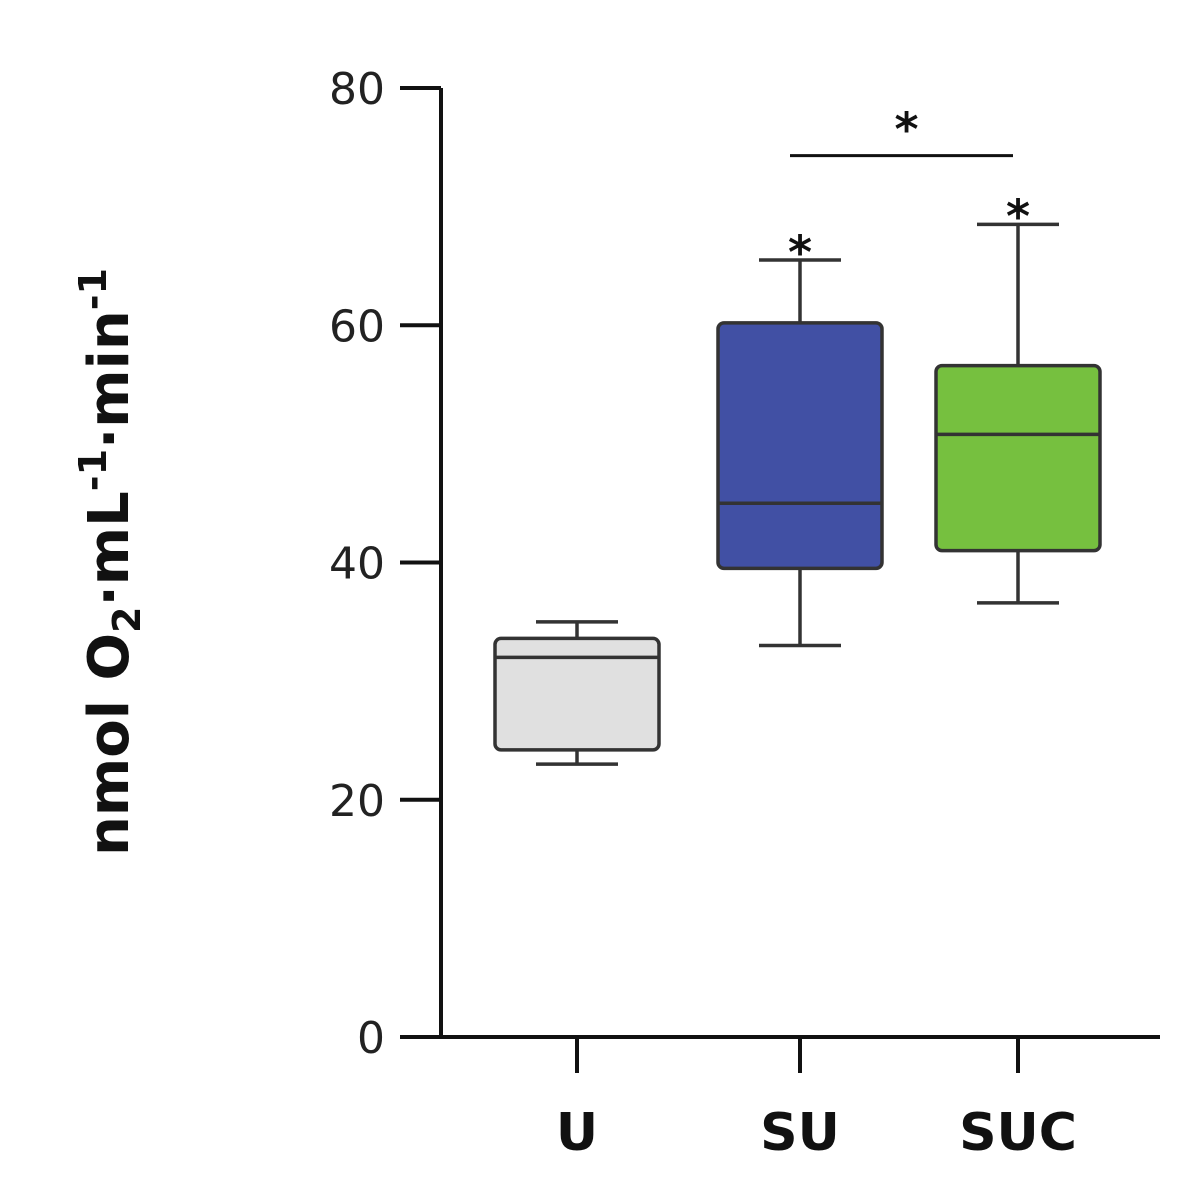  I want to click on box-su, so click(800, 453).